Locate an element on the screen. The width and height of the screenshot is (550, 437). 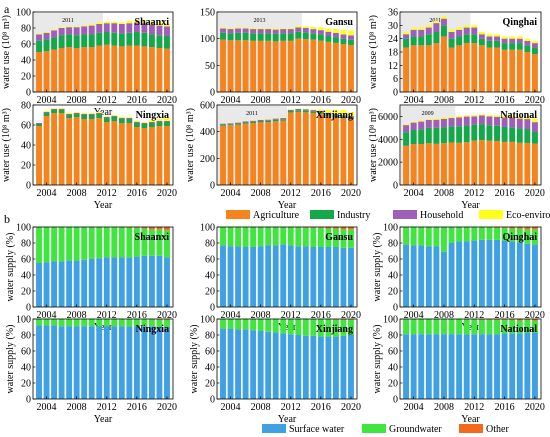
y-axis-label: water use (10⁸ m³) is located at coordinates (190, 145).